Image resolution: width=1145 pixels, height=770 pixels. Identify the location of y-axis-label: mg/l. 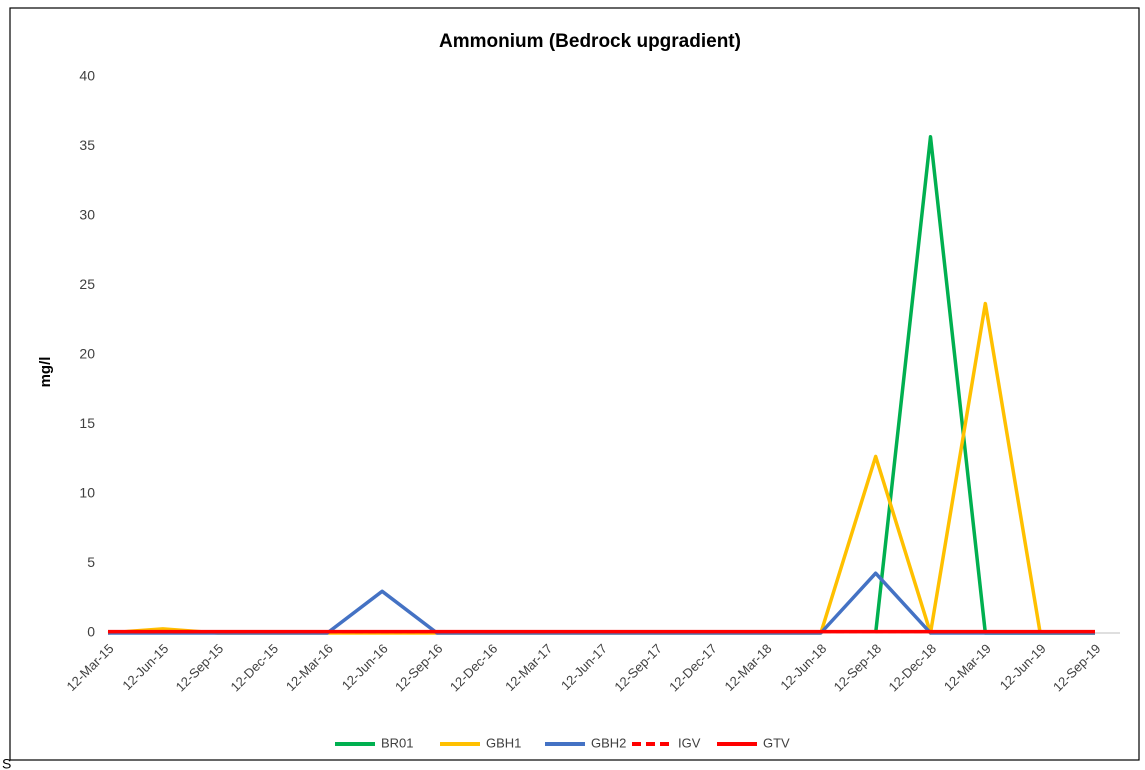
(45, 372).